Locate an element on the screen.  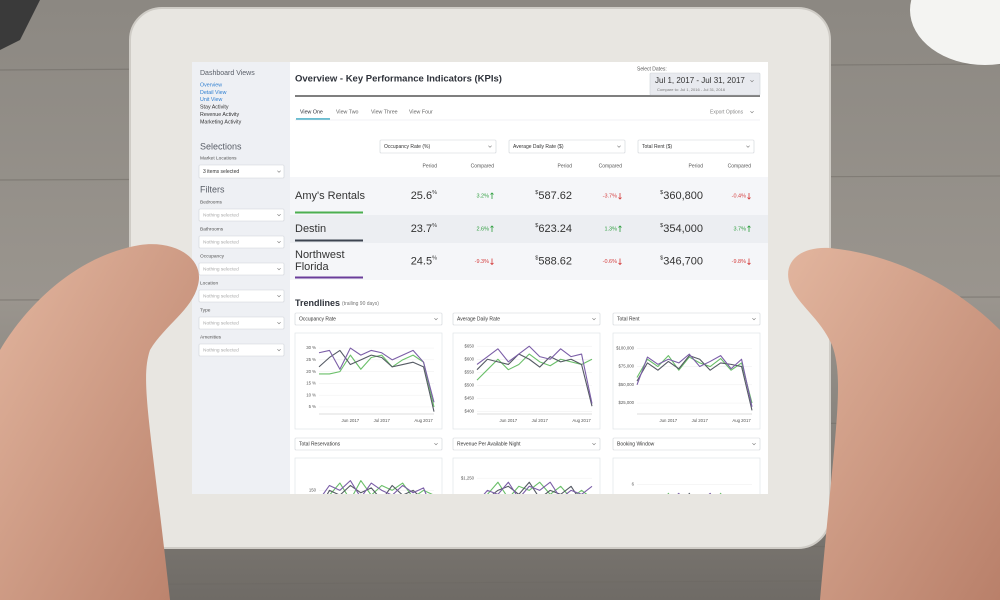
filter-label: Bedrooms is located at coordinates (211, 202).